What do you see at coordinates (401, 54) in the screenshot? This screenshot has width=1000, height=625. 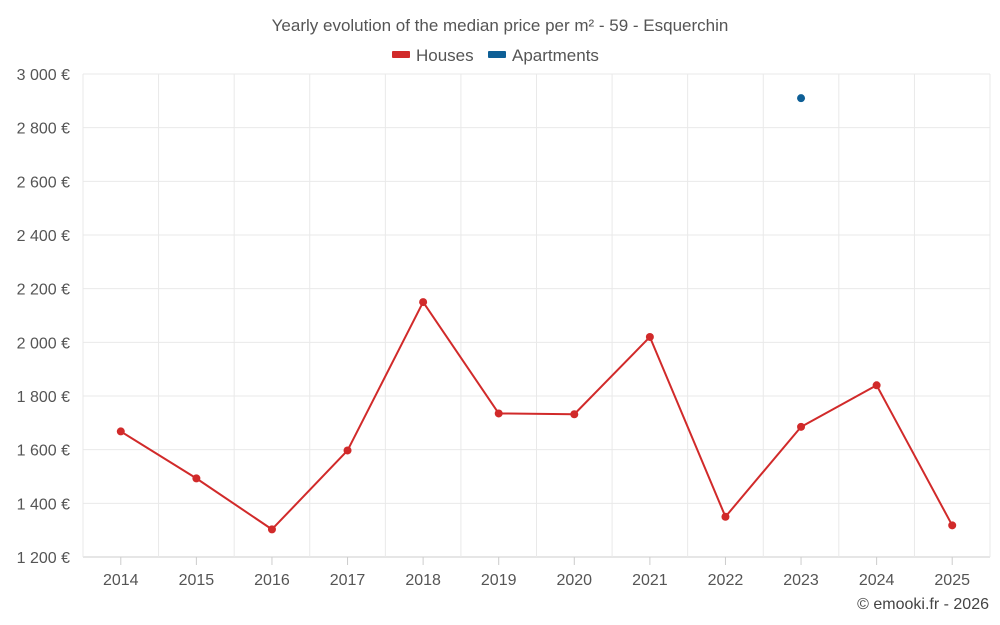 I see `legend-swatch-houses` at bounding box center [401, 54].